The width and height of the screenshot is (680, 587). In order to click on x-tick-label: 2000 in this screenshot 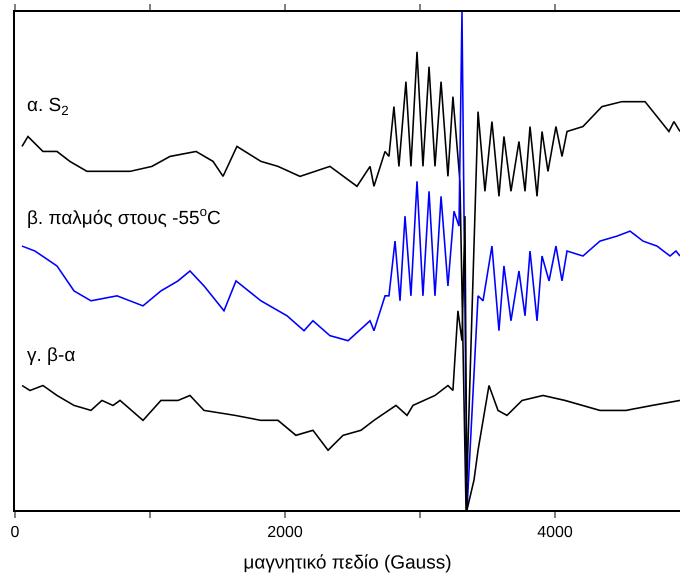, I will do `click(285, 533)`.